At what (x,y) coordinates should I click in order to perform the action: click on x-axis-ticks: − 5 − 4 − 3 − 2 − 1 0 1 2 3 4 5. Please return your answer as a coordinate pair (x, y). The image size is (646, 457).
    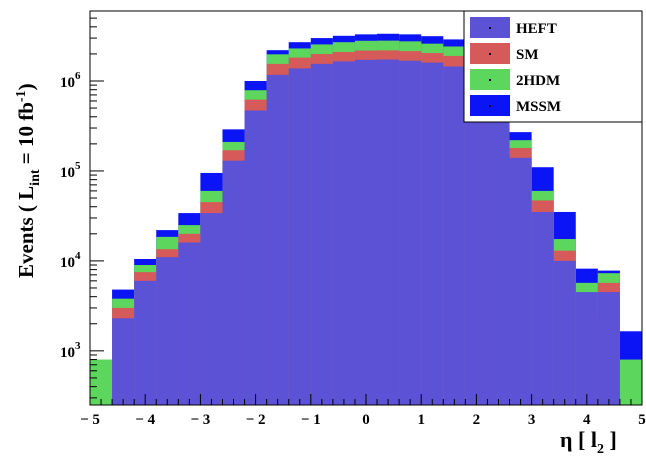
    Looking at the image, I should click on (363, 411).